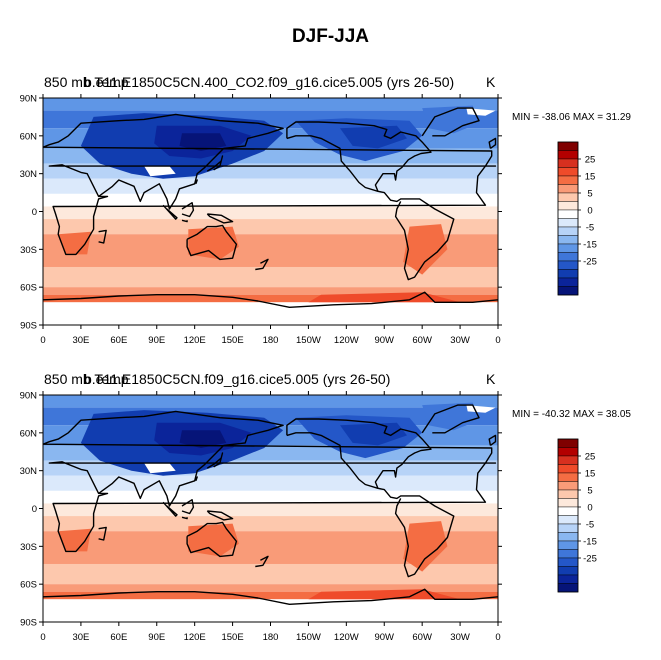  I want to click on colorbar-label: 5, so click(589, 194).